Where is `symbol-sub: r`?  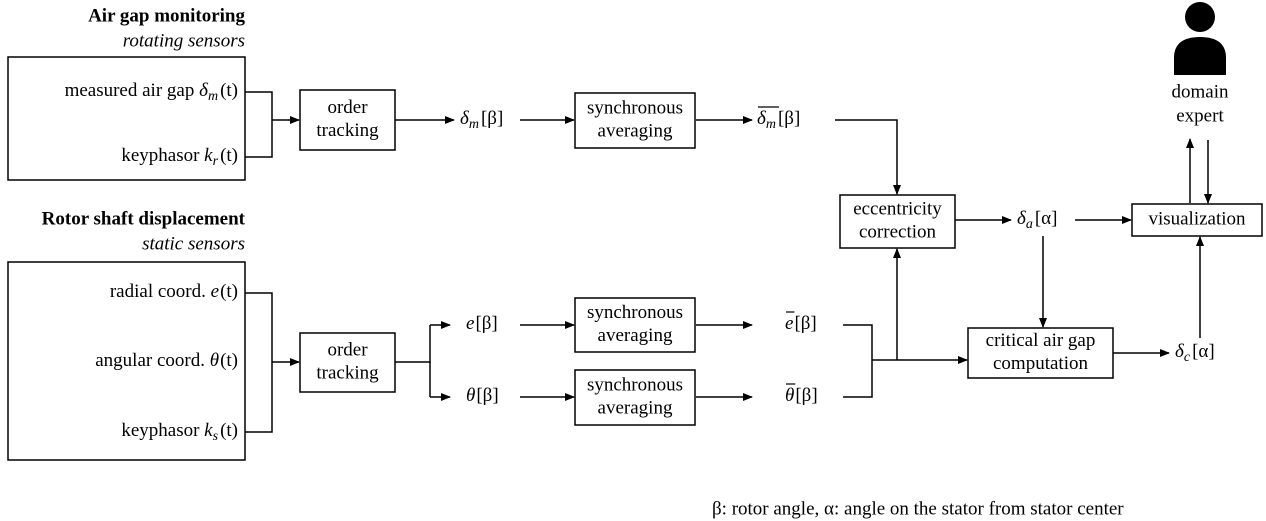 symbol-sub: r is located at coordinates (216, 161).